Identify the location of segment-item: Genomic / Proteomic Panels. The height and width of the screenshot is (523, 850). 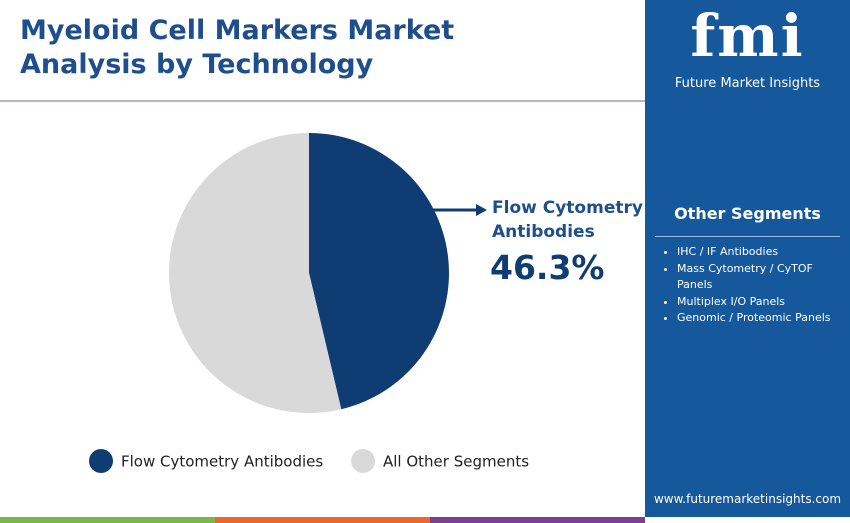
(762, 318).